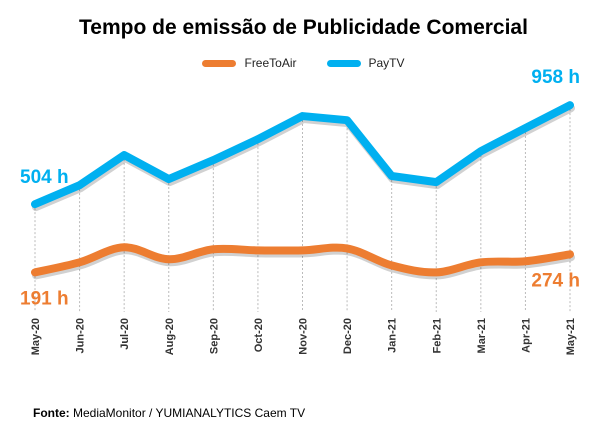 The height and width of the screenshot is (435, 607). What do you see at coordinates (170, 336) in the screenshot?
I see `x-tick-label: Aug-20` at bounding box center [170, 336].